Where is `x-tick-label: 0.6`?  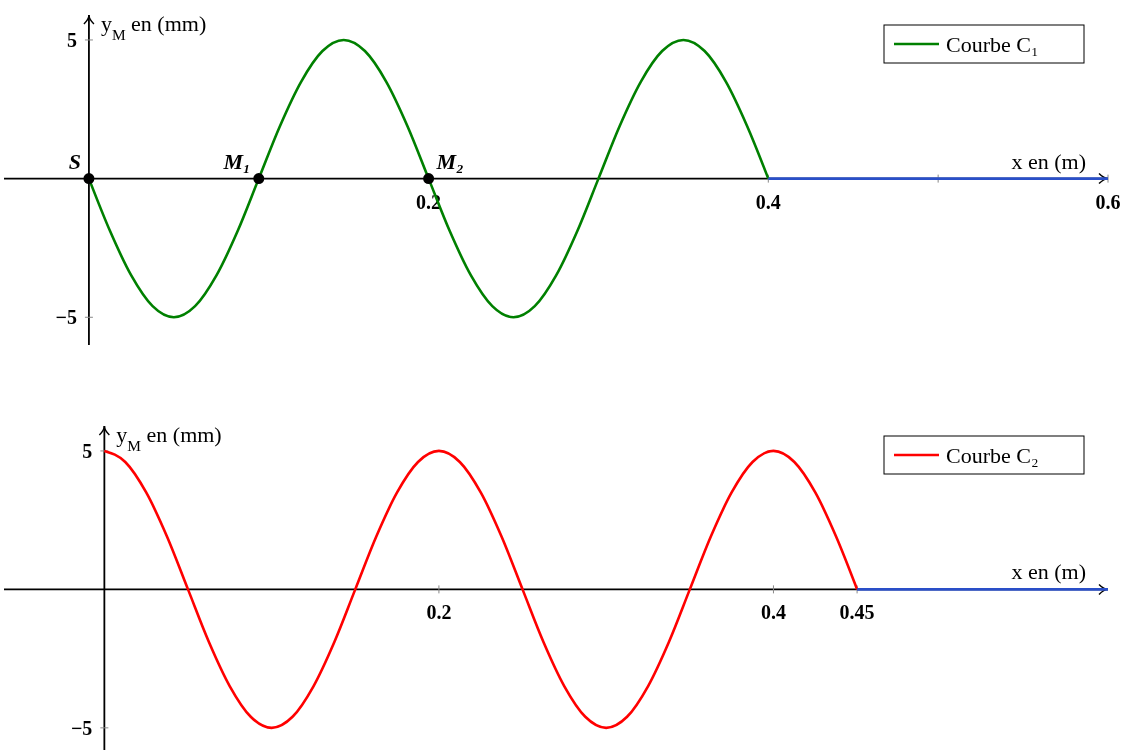 x-tick-label: 0.6 is located at coordinates (1108, 201).